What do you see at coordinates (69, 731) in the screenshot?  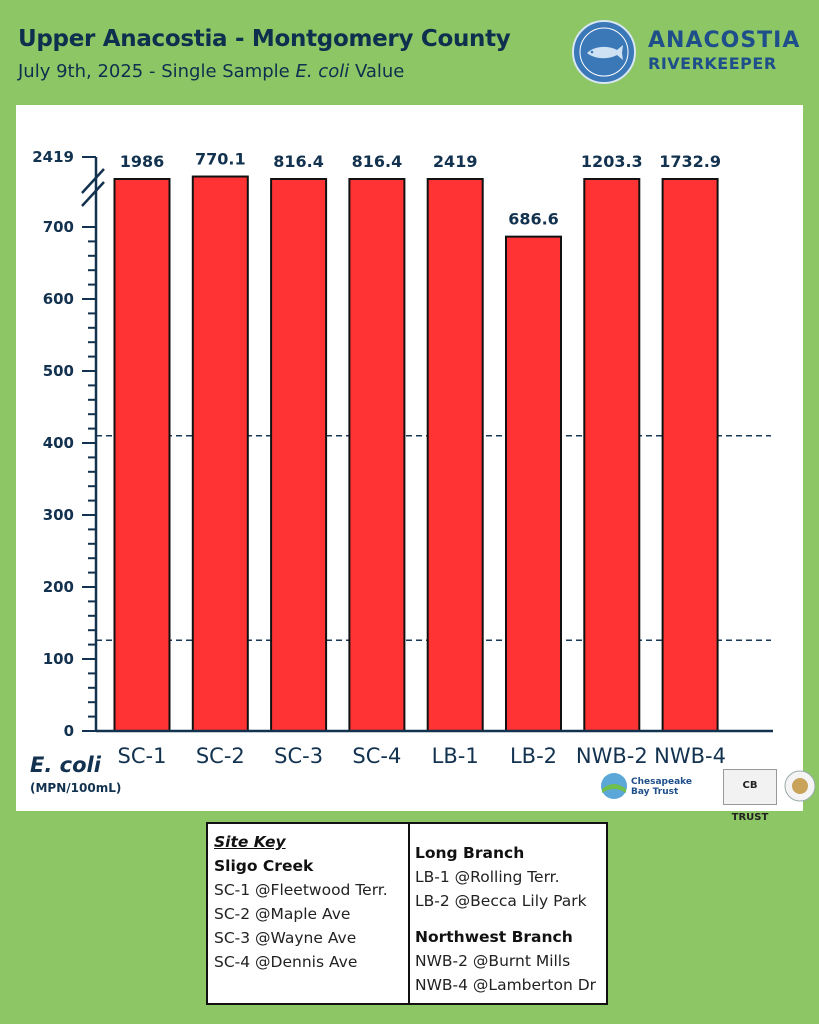 I see `y-tick-label: 0` at bounding box center [69, 731].